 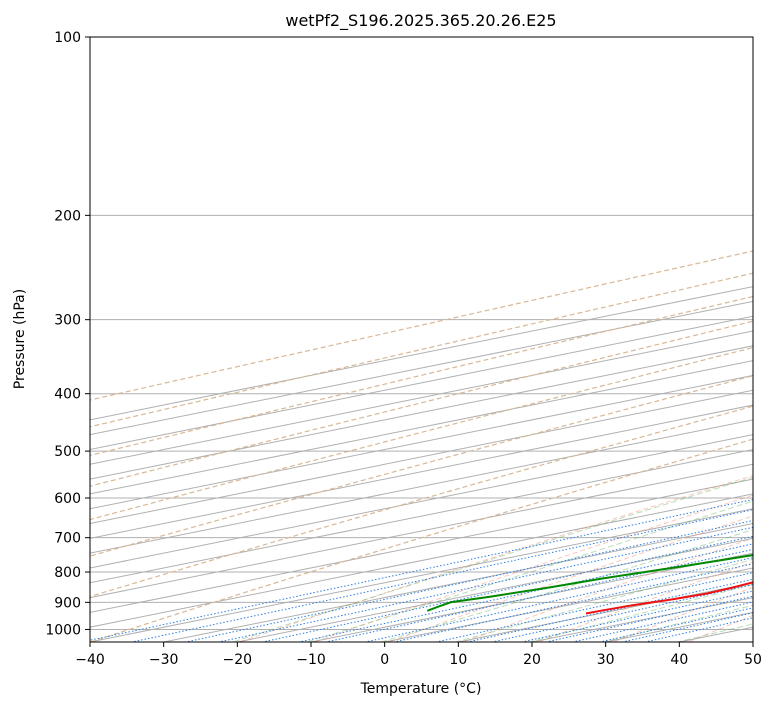 I want to click on x-tick-label: −10, so click(x=311, y=660).